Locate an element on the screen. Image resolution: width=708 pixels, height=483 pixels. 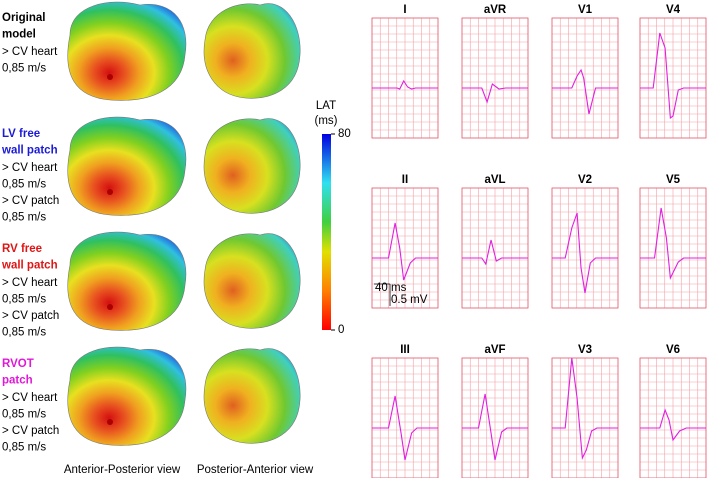
row-title: RV free is located at coordinates (22, 249).